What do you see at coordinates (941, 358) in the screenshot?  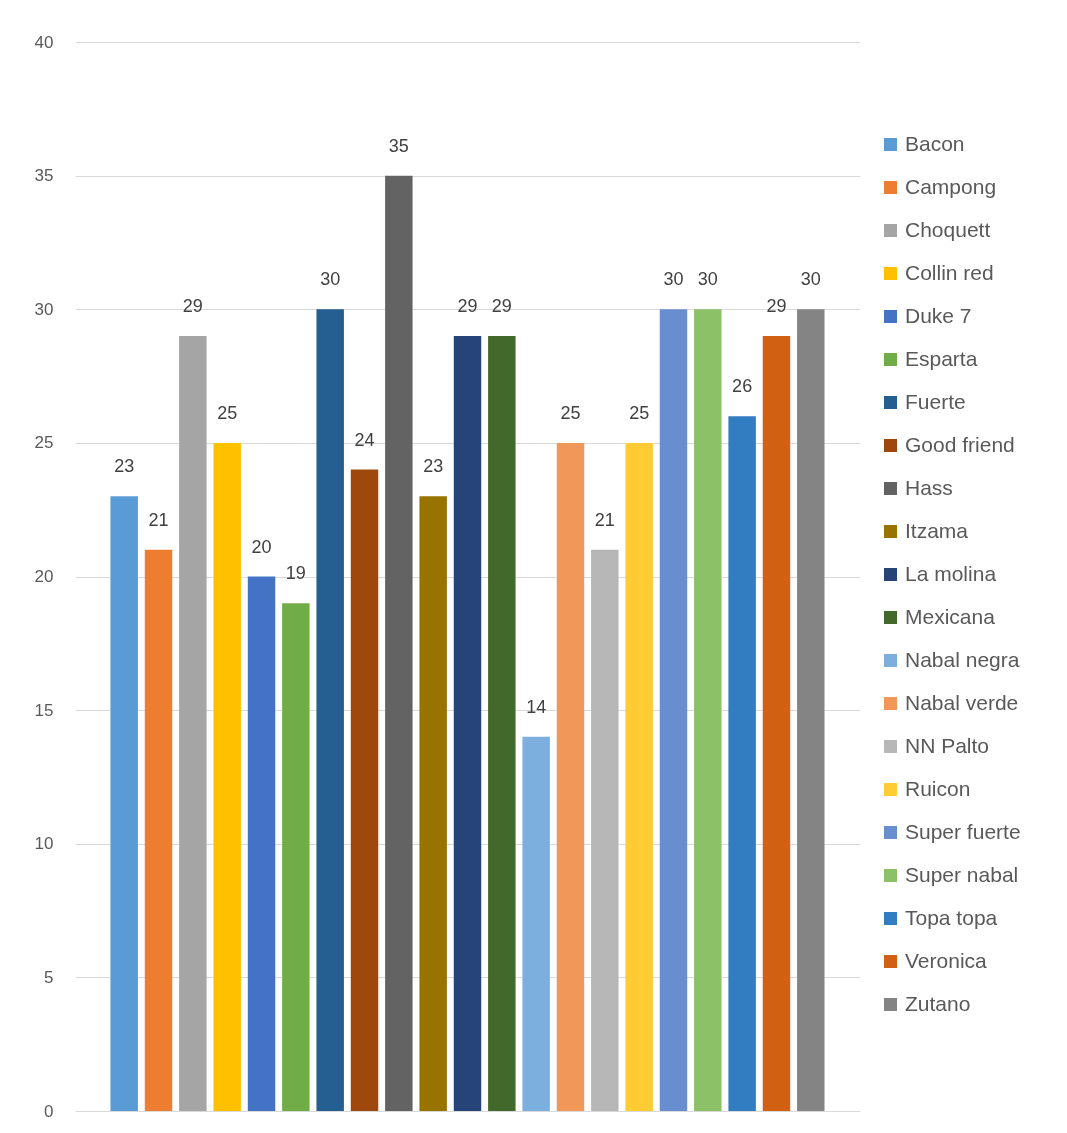 I see `legend-label: Esparta` at bounding box center [941, 358].